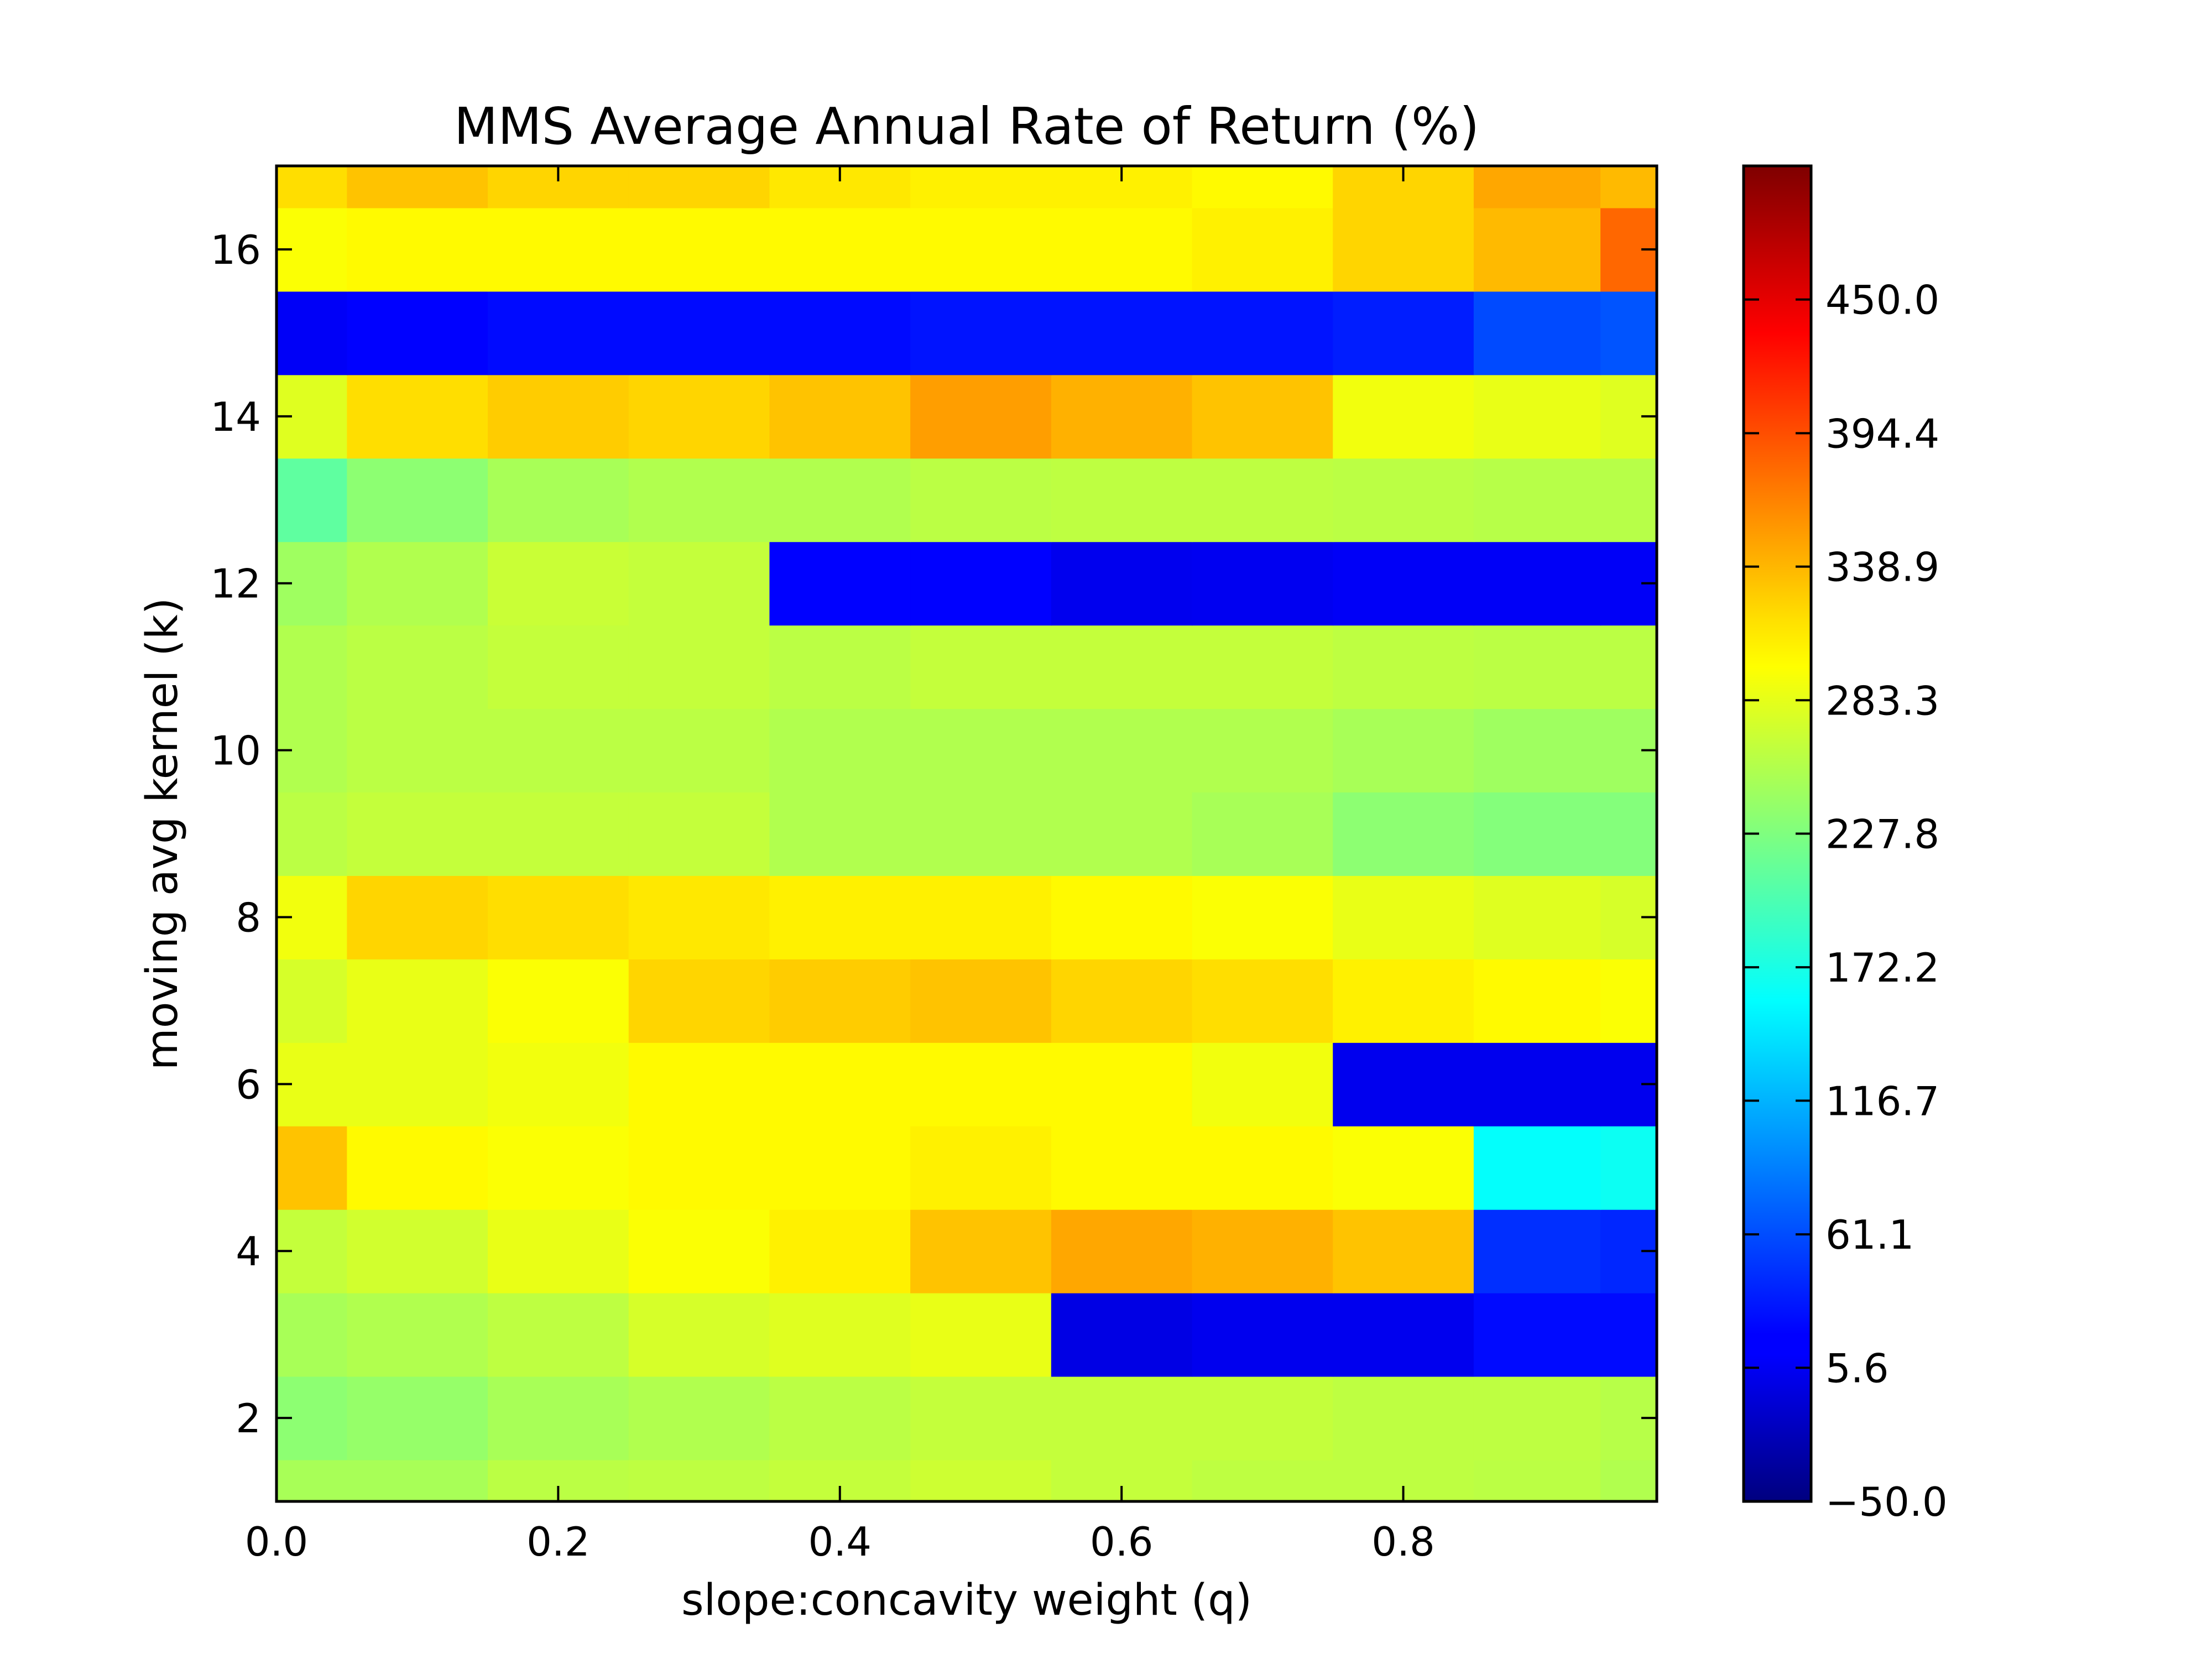 The width and height of the screenshot is (2212, 1659). I want to click on colorbar-tick-label: 283.3, so click(1882, 701).